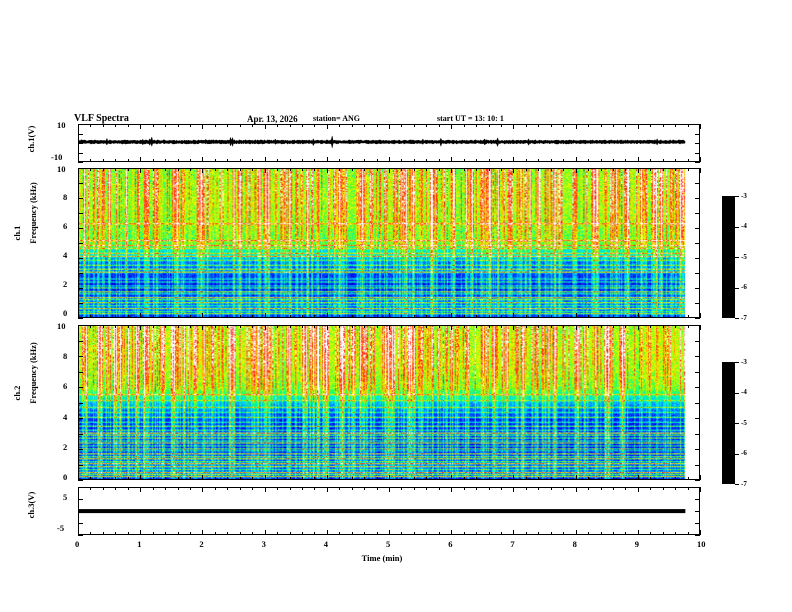 This screenshot has width=792, height=612. Describe the element at coordinates (77, 544) in the screenshot. I see `x-axis-ticklabel: 0` at that location.